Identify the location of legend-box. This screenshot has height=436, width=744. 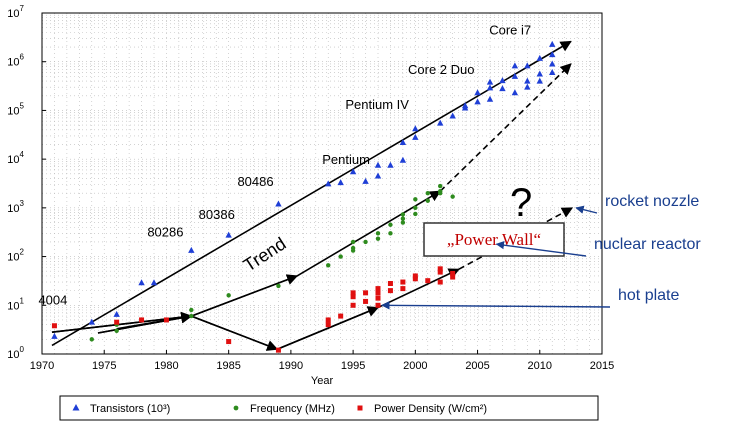
(329, 408).